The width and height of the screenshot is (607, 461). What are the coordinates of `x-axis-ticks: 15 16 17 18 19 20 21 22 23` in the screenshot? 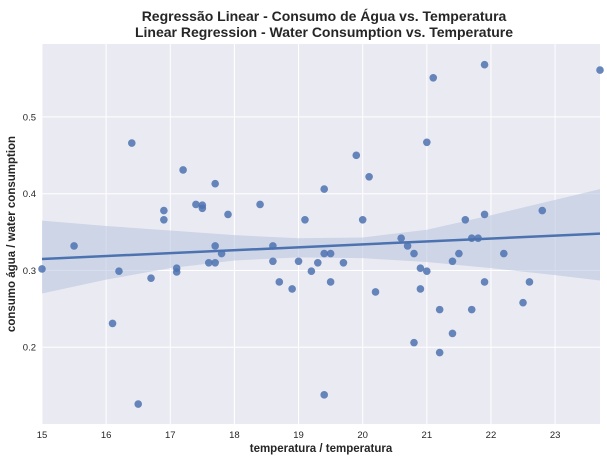 It's located at (299, 435).